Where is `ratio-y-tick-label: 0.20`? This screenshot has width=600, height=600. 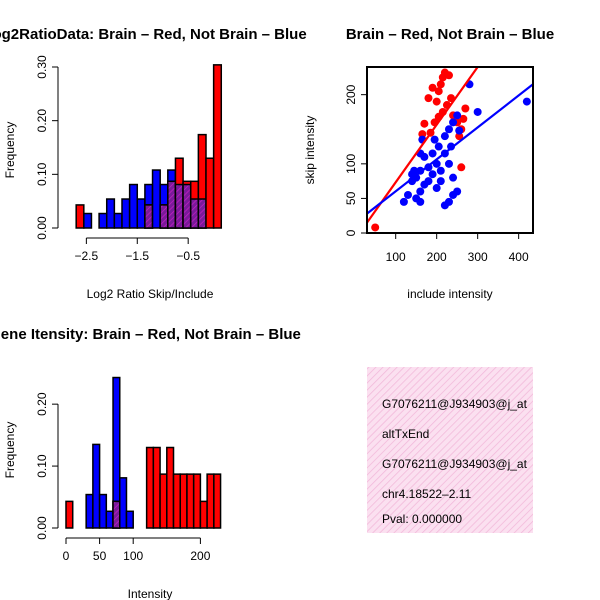
ratio-y-tick-label: 0.20 is located at coordinates (42, 121).